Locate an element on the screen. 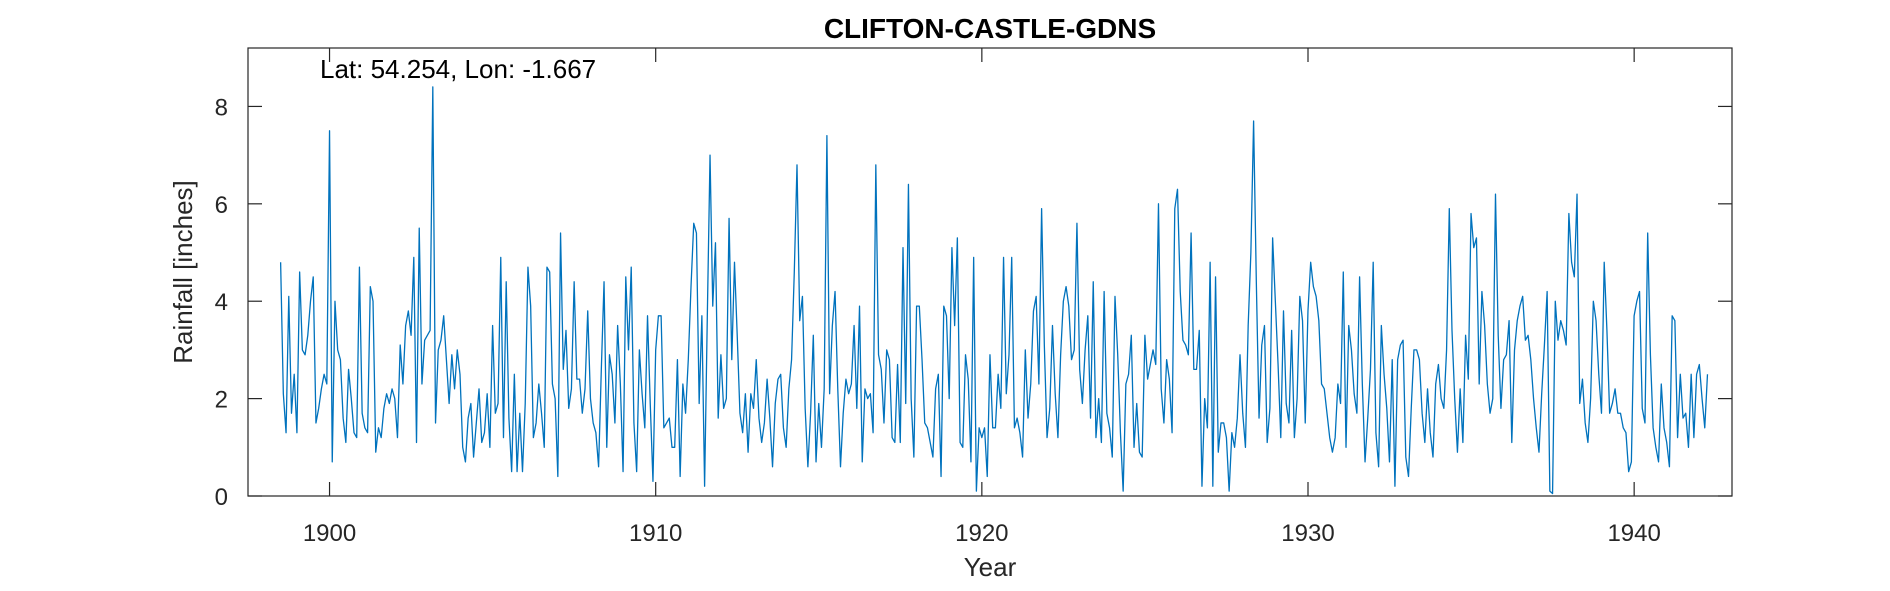 The height and width of the screenshot is (591, 1890). chart-title: CLIFTON-CASTLE-GDNS is located at coordinates (990, 28).